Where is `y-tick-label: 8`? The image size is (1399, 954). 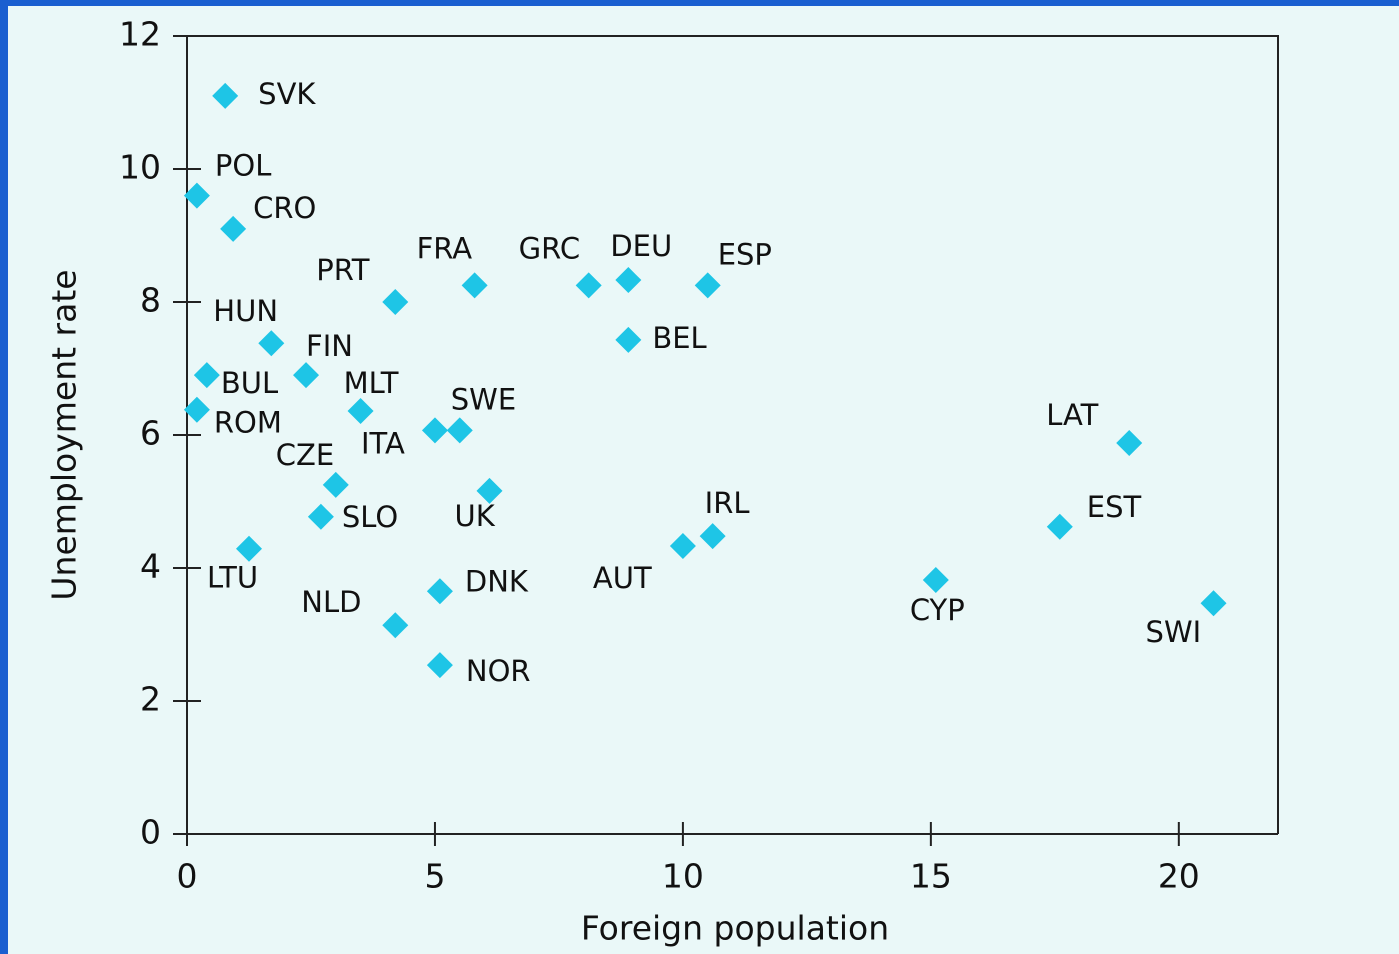
y-tick-label: 8 is located at coordinates (150, 300).